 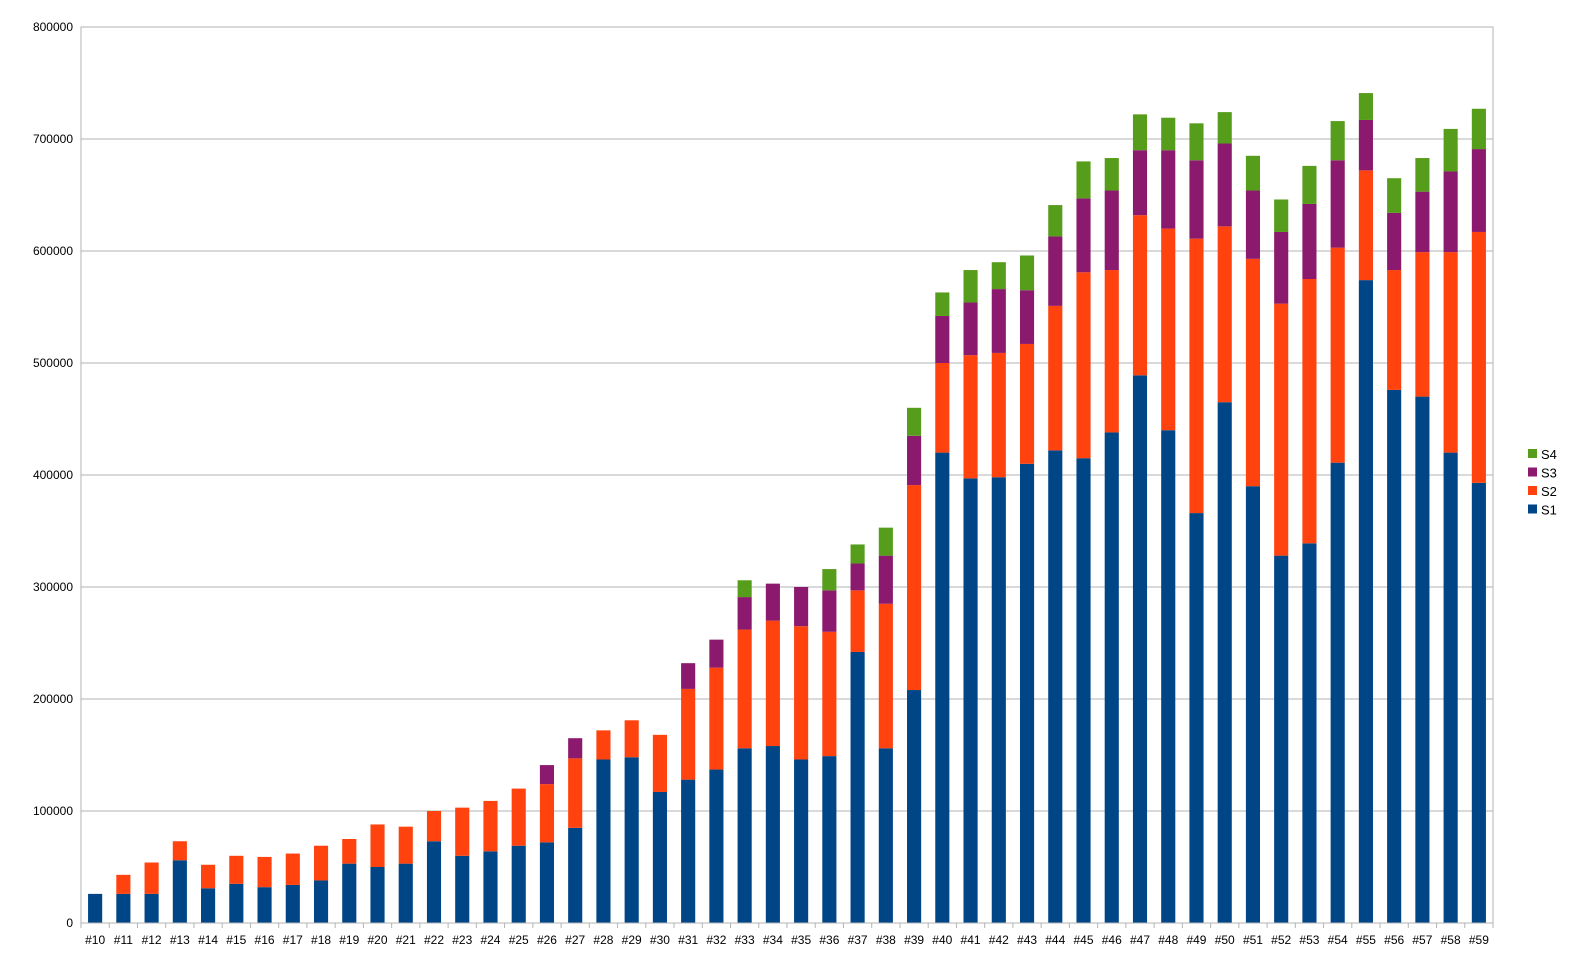 What do you see at coordinates (1027, 940) in the screenshot?
I see `x-tick-label: #43` at bounding box center [1027, 940].